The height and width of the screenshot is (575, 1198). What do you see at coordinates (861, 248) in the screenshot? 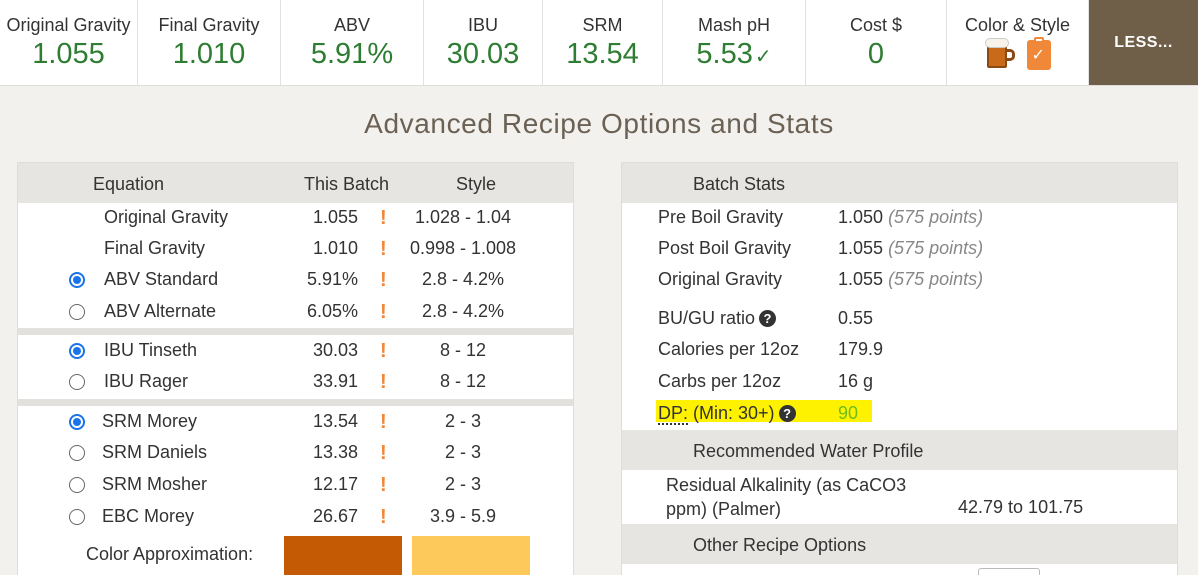
I see `stat-number: 1.055` at bounding box center [861, 248].